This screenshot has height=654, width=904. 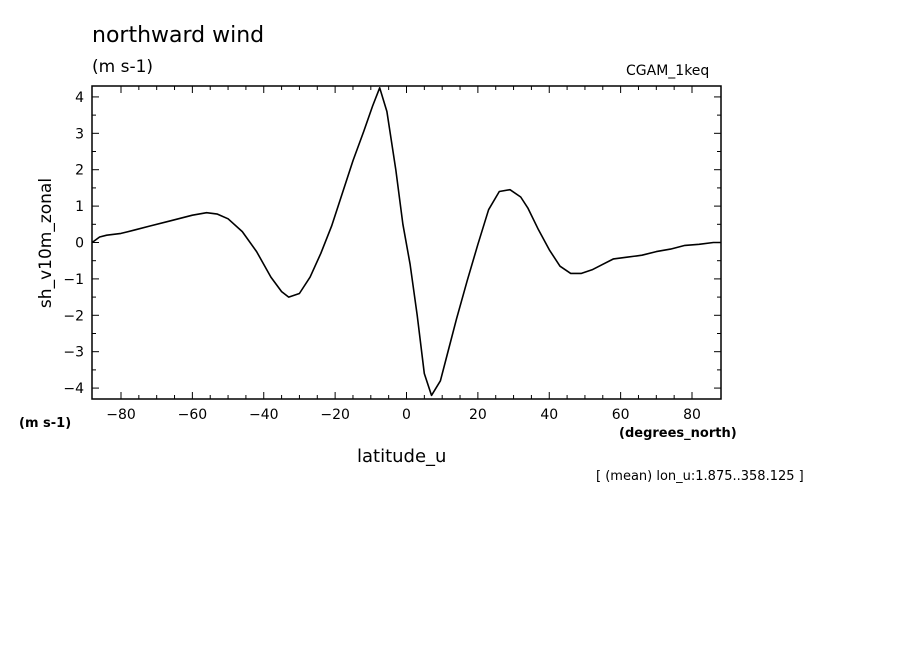 I want to click on y-tick-label: −4, so click(x=73, y=389).